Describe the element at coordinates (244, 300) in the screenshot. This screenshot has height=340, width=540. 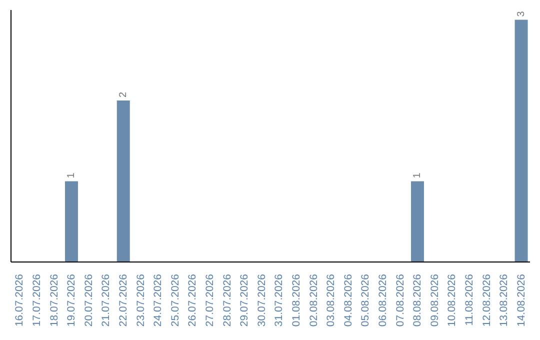
I see `x-tick-label: 29.07.2026` at that location.